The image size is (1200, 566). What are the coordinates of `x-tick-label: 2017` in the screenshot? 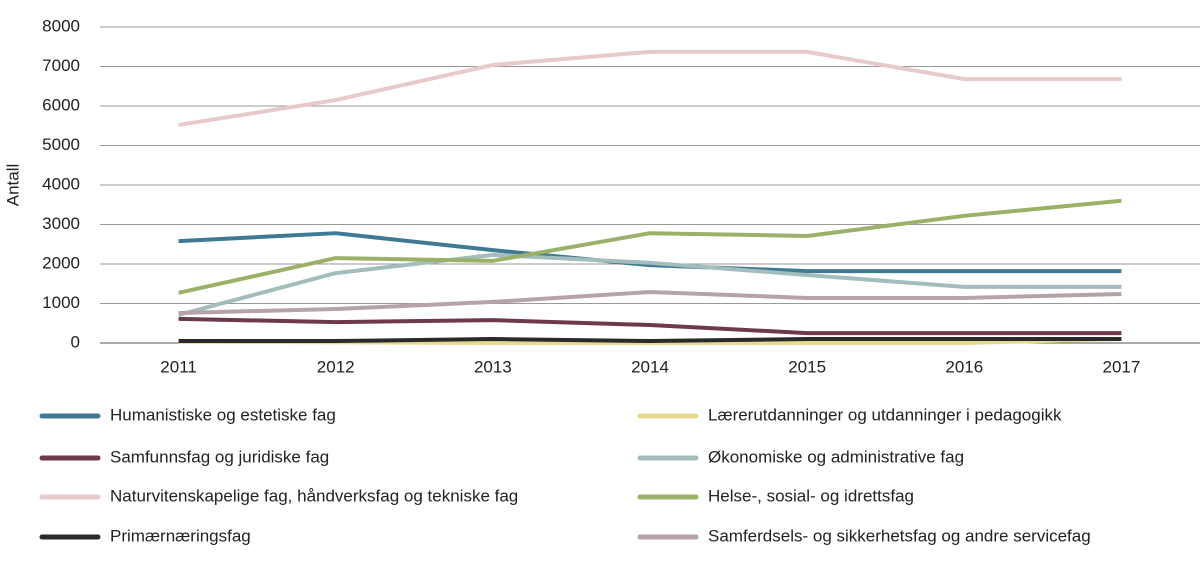 It's located at (1122, 366).